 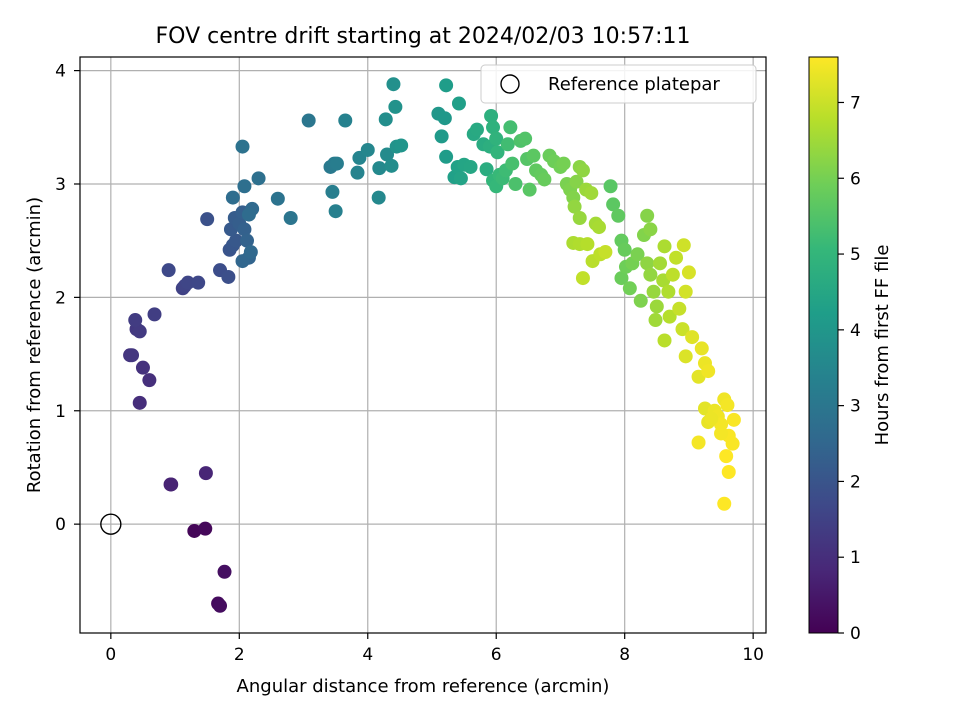 I want to click on x-tick-label: 4, so click(x=367, y=655).